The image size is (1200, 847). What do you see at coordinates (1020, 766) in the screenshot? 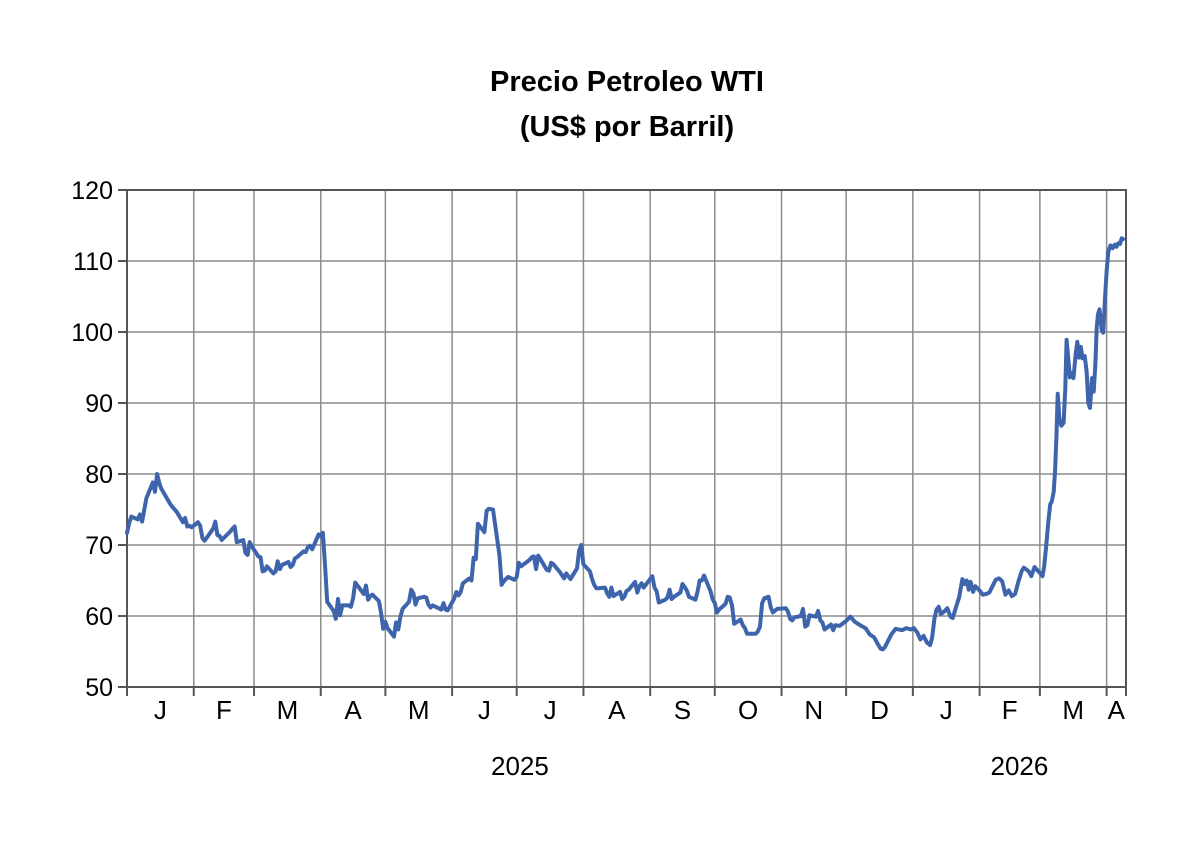
I see `year-label: 2026` at bounding box center [1020, 766].